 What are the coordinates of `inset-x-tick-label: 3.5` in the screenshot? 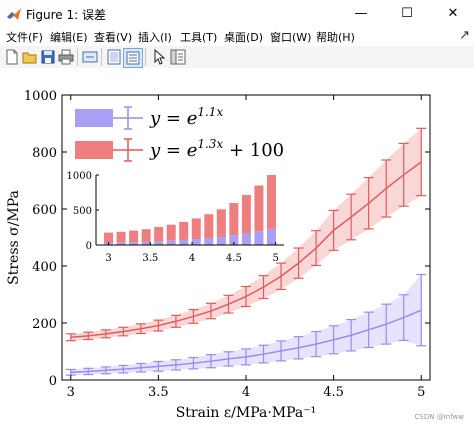 It's located at (150, 258).